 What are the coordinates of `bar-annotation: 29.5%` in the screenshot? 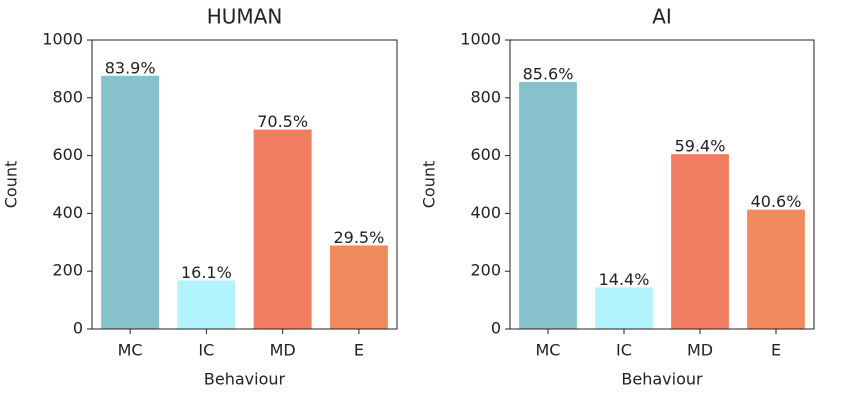 It's located at (358, 237).